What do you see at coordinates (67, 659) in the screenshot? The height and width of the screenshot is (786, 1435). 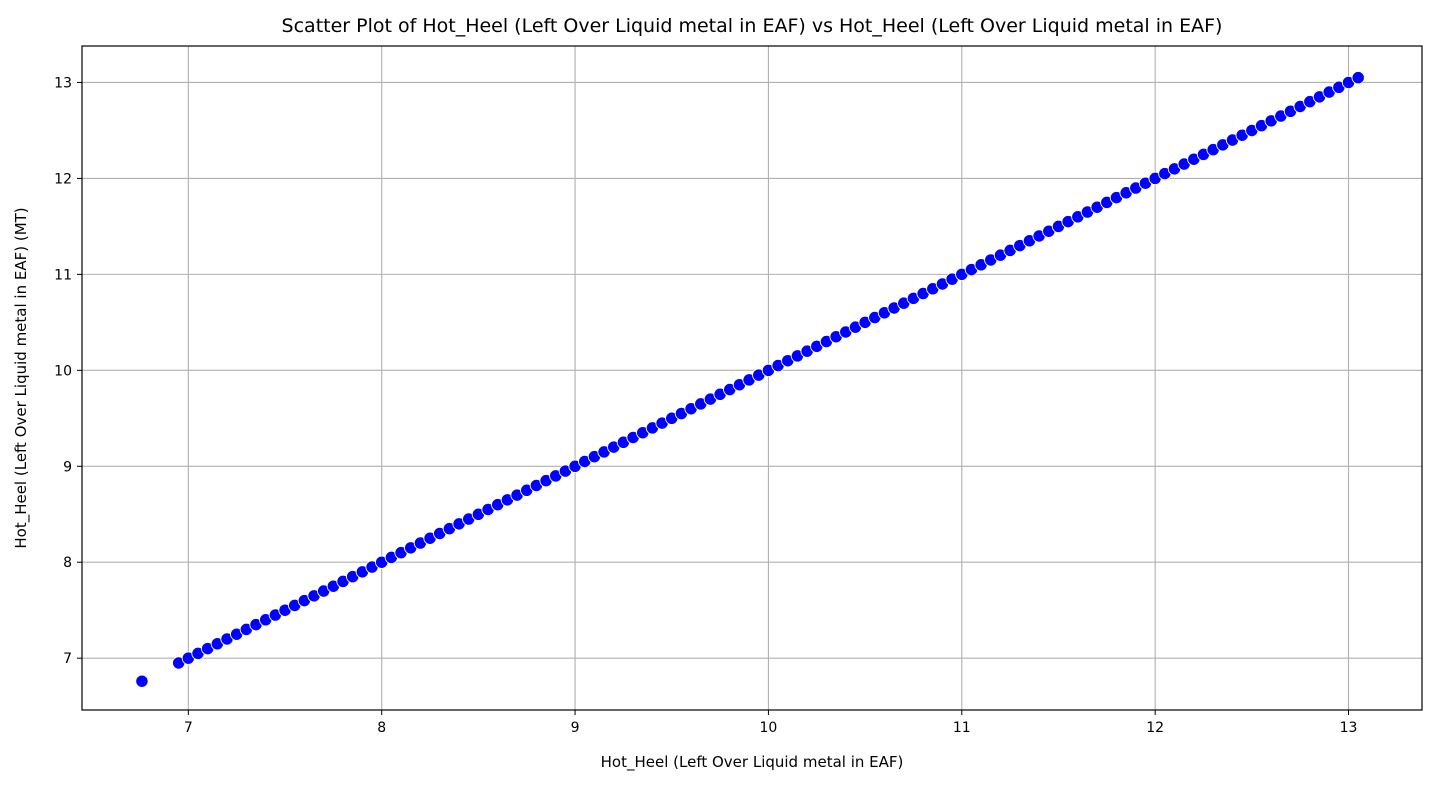 I see `y-tick-label: 7` at bounding box center [67, 659].